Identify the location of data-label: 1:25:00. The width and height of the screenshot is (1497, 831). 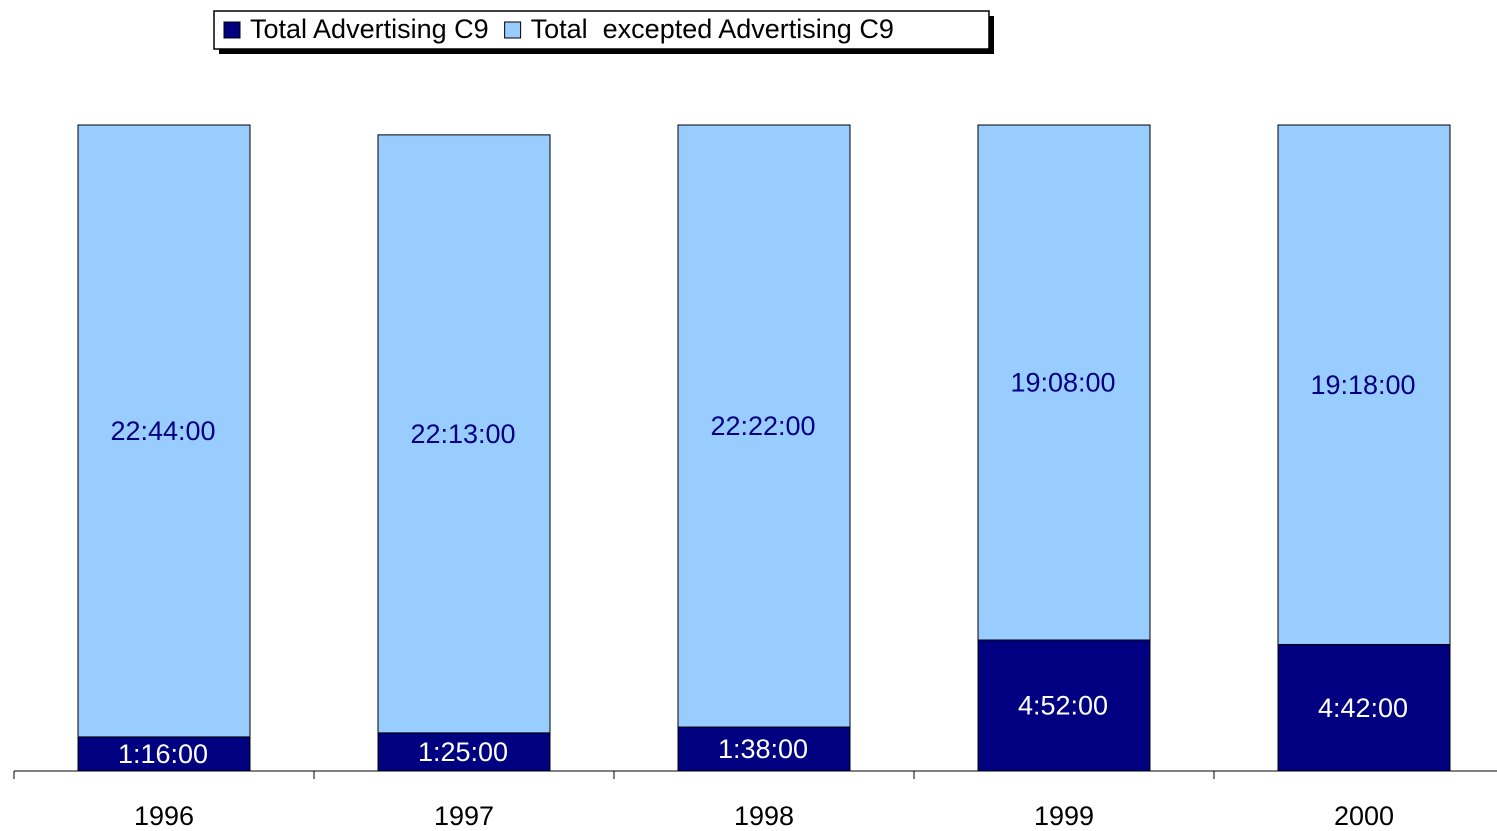
(463, 752).